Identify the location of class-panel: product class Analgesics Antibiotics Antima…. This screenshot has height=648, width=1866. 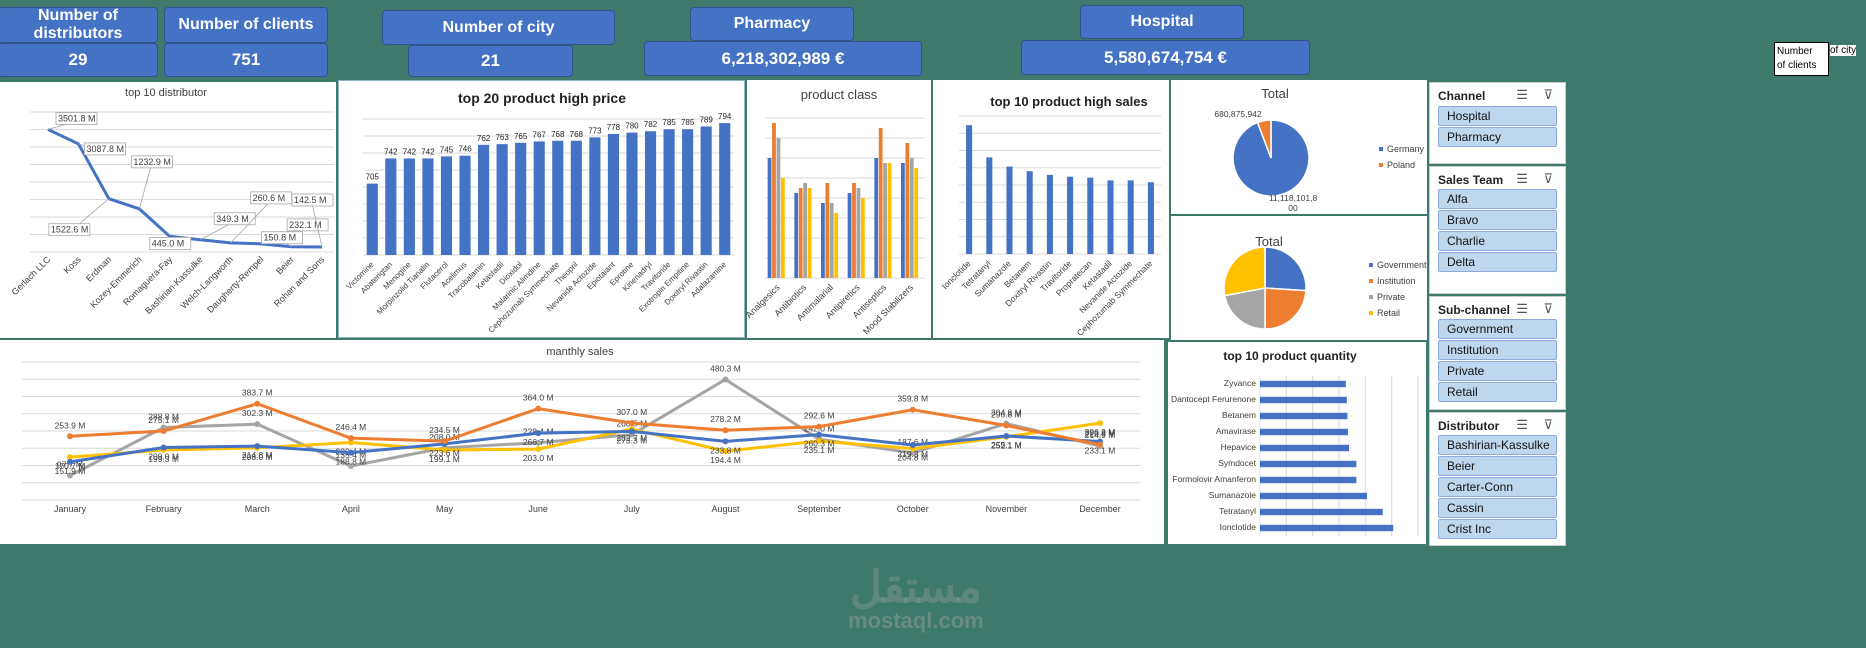
(839, 209).